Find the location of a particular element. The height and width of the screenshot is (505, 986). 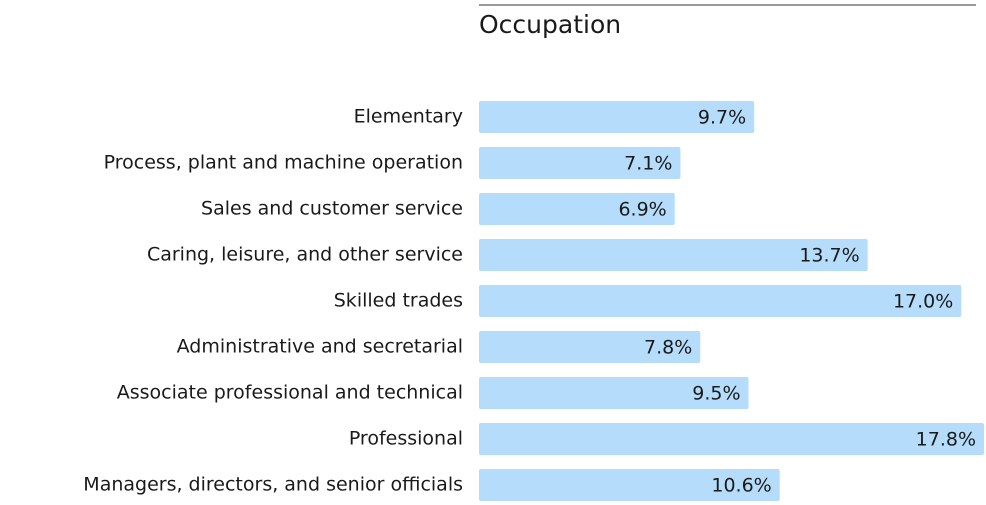

category-label: Administrative and secretarial is located at coordinates (320, 347).